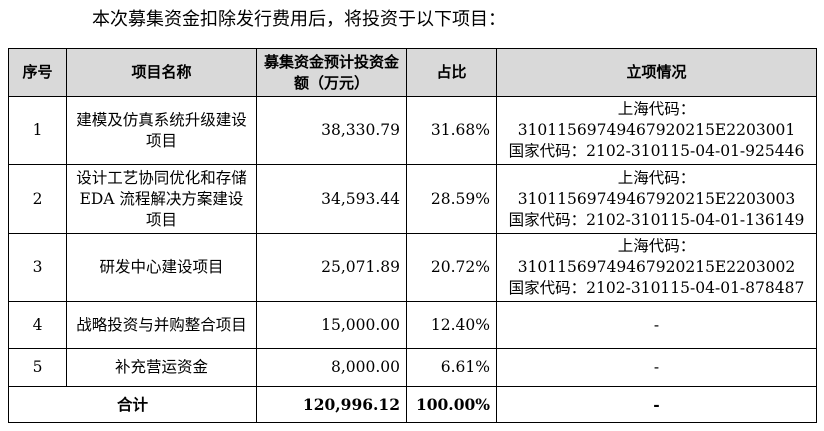 This screenshot has width=824, height=431. What do you see at coordinates (331, 404) in the screenshot?
I see `total-amount: 120,996.12` at bounding box center [331, 404].